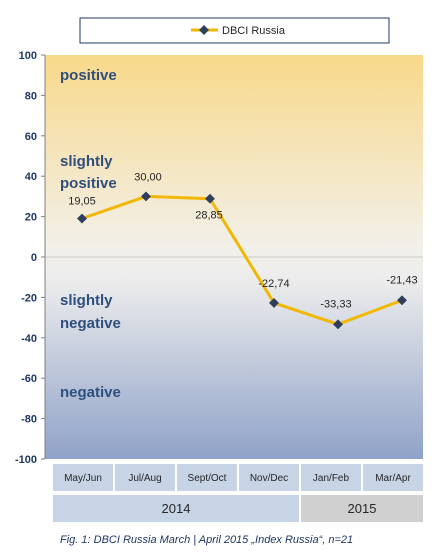 This screenshot has width=448, height=559. What do you see at coordinates (88, 183) in the screenshot?
I see `zone-label-slightly-positive-line2: positive` at bounding box center [88, 183].